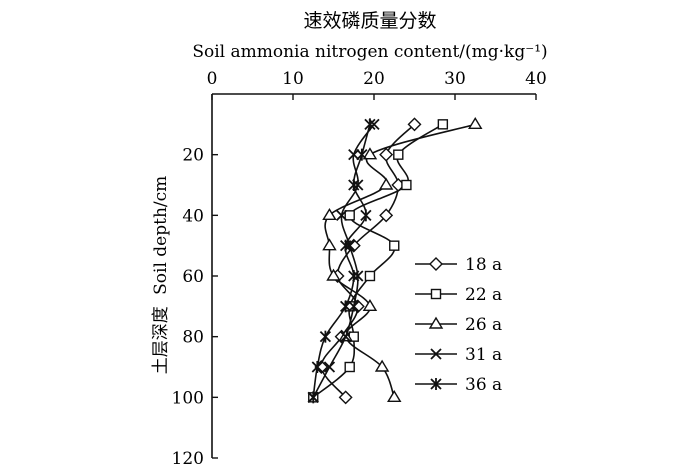 Image resolution: width=700 pixels, height=474 pixels. What do you see at coordinates (161, 340) in the screenshot?
I see `y-axis-title-cn: 土层深度` at bounding box center [161, 340].